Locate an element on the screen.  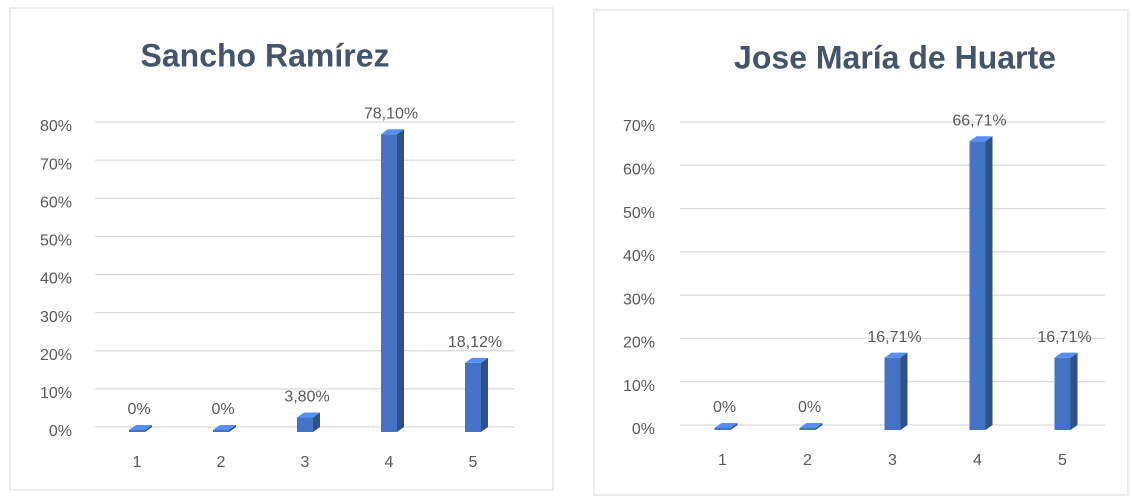
y-tick-label: 80% is located at coordinates (56, 126).